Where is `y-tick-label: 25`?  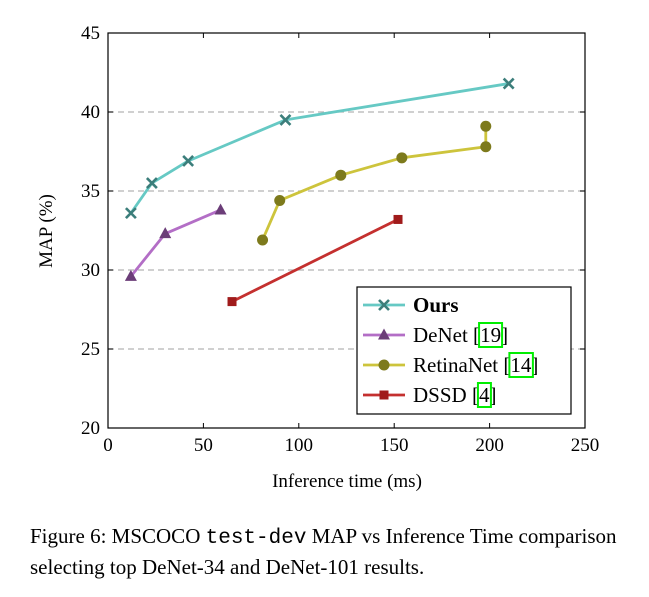
y-tick-label: 25 is located at coordinates (90, 349).